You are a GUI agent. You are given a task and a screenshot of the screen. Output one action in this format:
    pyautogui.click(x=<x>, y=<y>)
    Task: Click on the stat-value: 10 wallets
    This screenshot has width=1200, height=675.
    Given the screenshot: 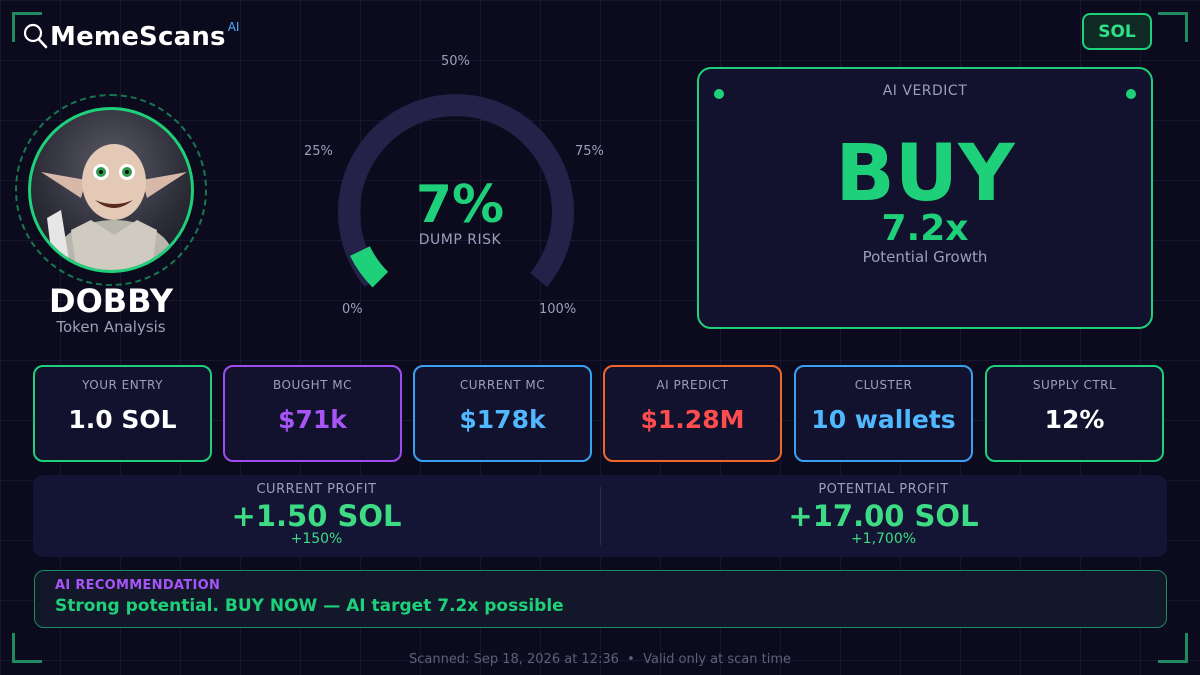 What is the action you would take?
    pyautogui.click(x=883, y=419)
    